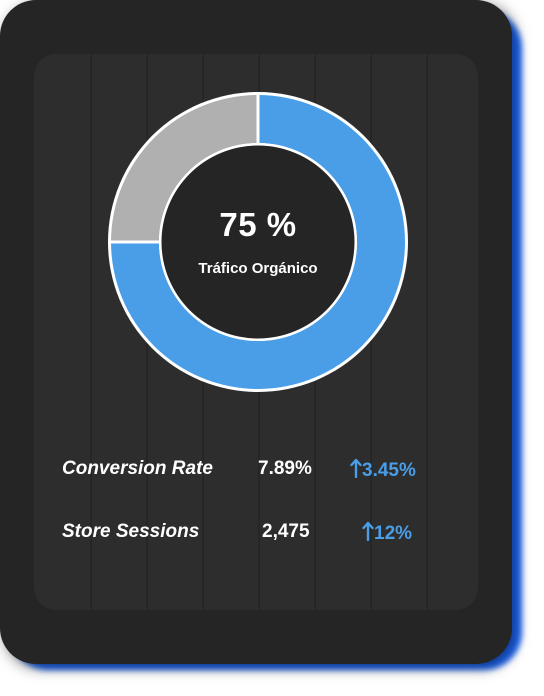 This screenshot has width=544, height=696. I want to click on metric-change-store-sessions: 12%, so click(387, 533).